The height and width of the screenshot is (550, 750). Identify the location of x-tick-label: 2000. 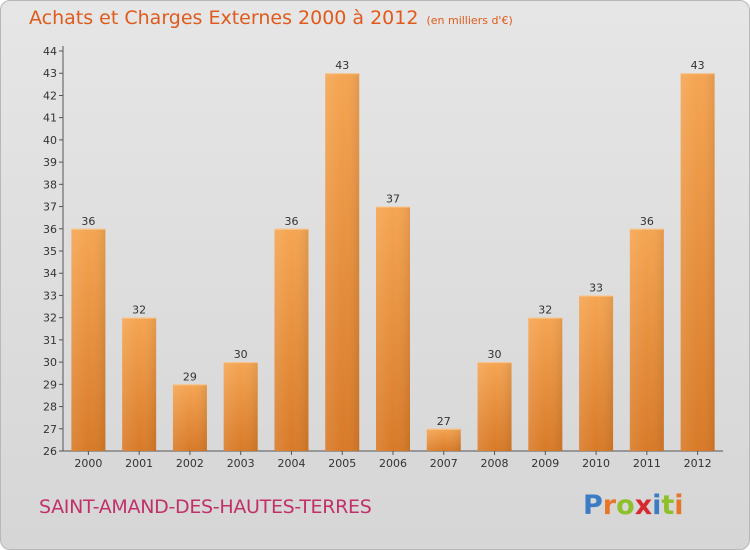
(88, 463).